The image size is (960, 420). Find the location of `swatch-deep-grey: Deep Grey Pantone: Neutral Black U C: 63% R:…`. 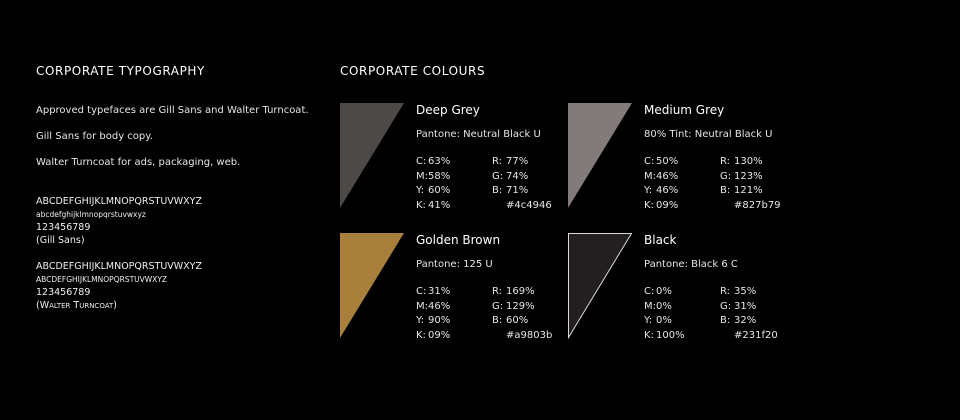

swatch-deep-grey: Deep Grey Pantone: Neutral Black U C: 63% R:… is located at coordinates (470, 158).